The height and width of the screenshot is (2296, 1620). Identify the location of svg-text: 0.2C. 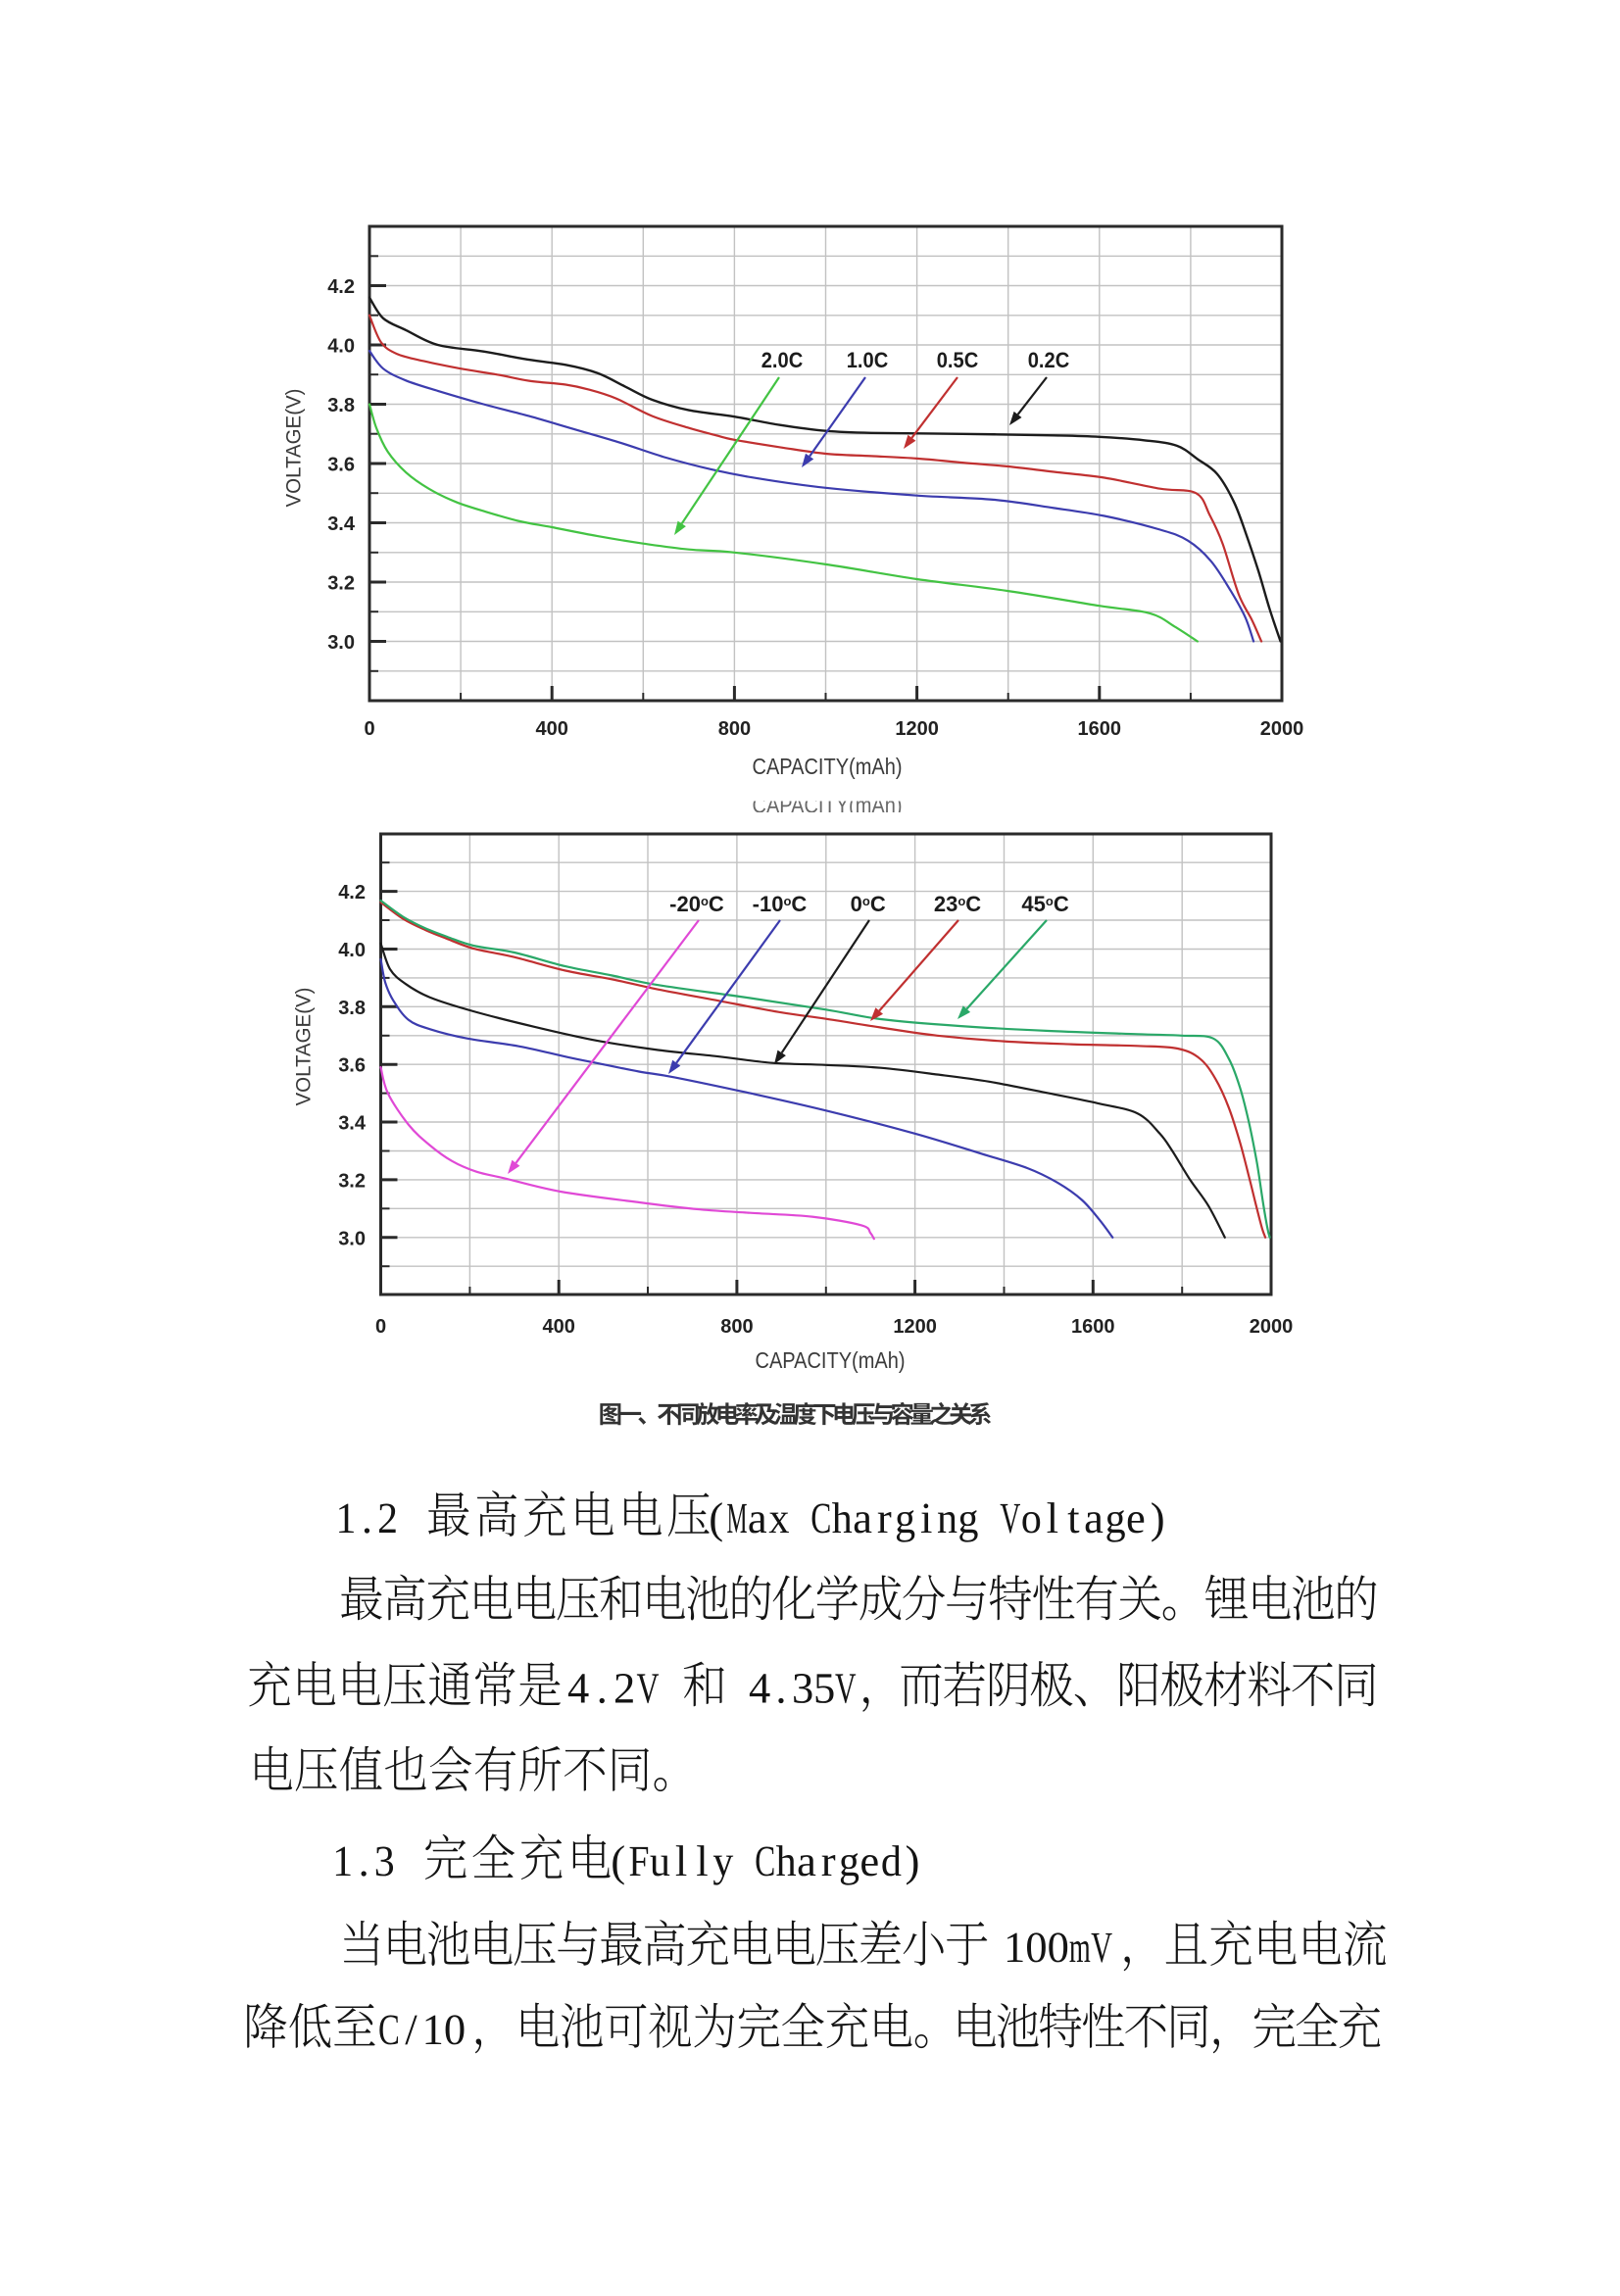
(1049, 360).